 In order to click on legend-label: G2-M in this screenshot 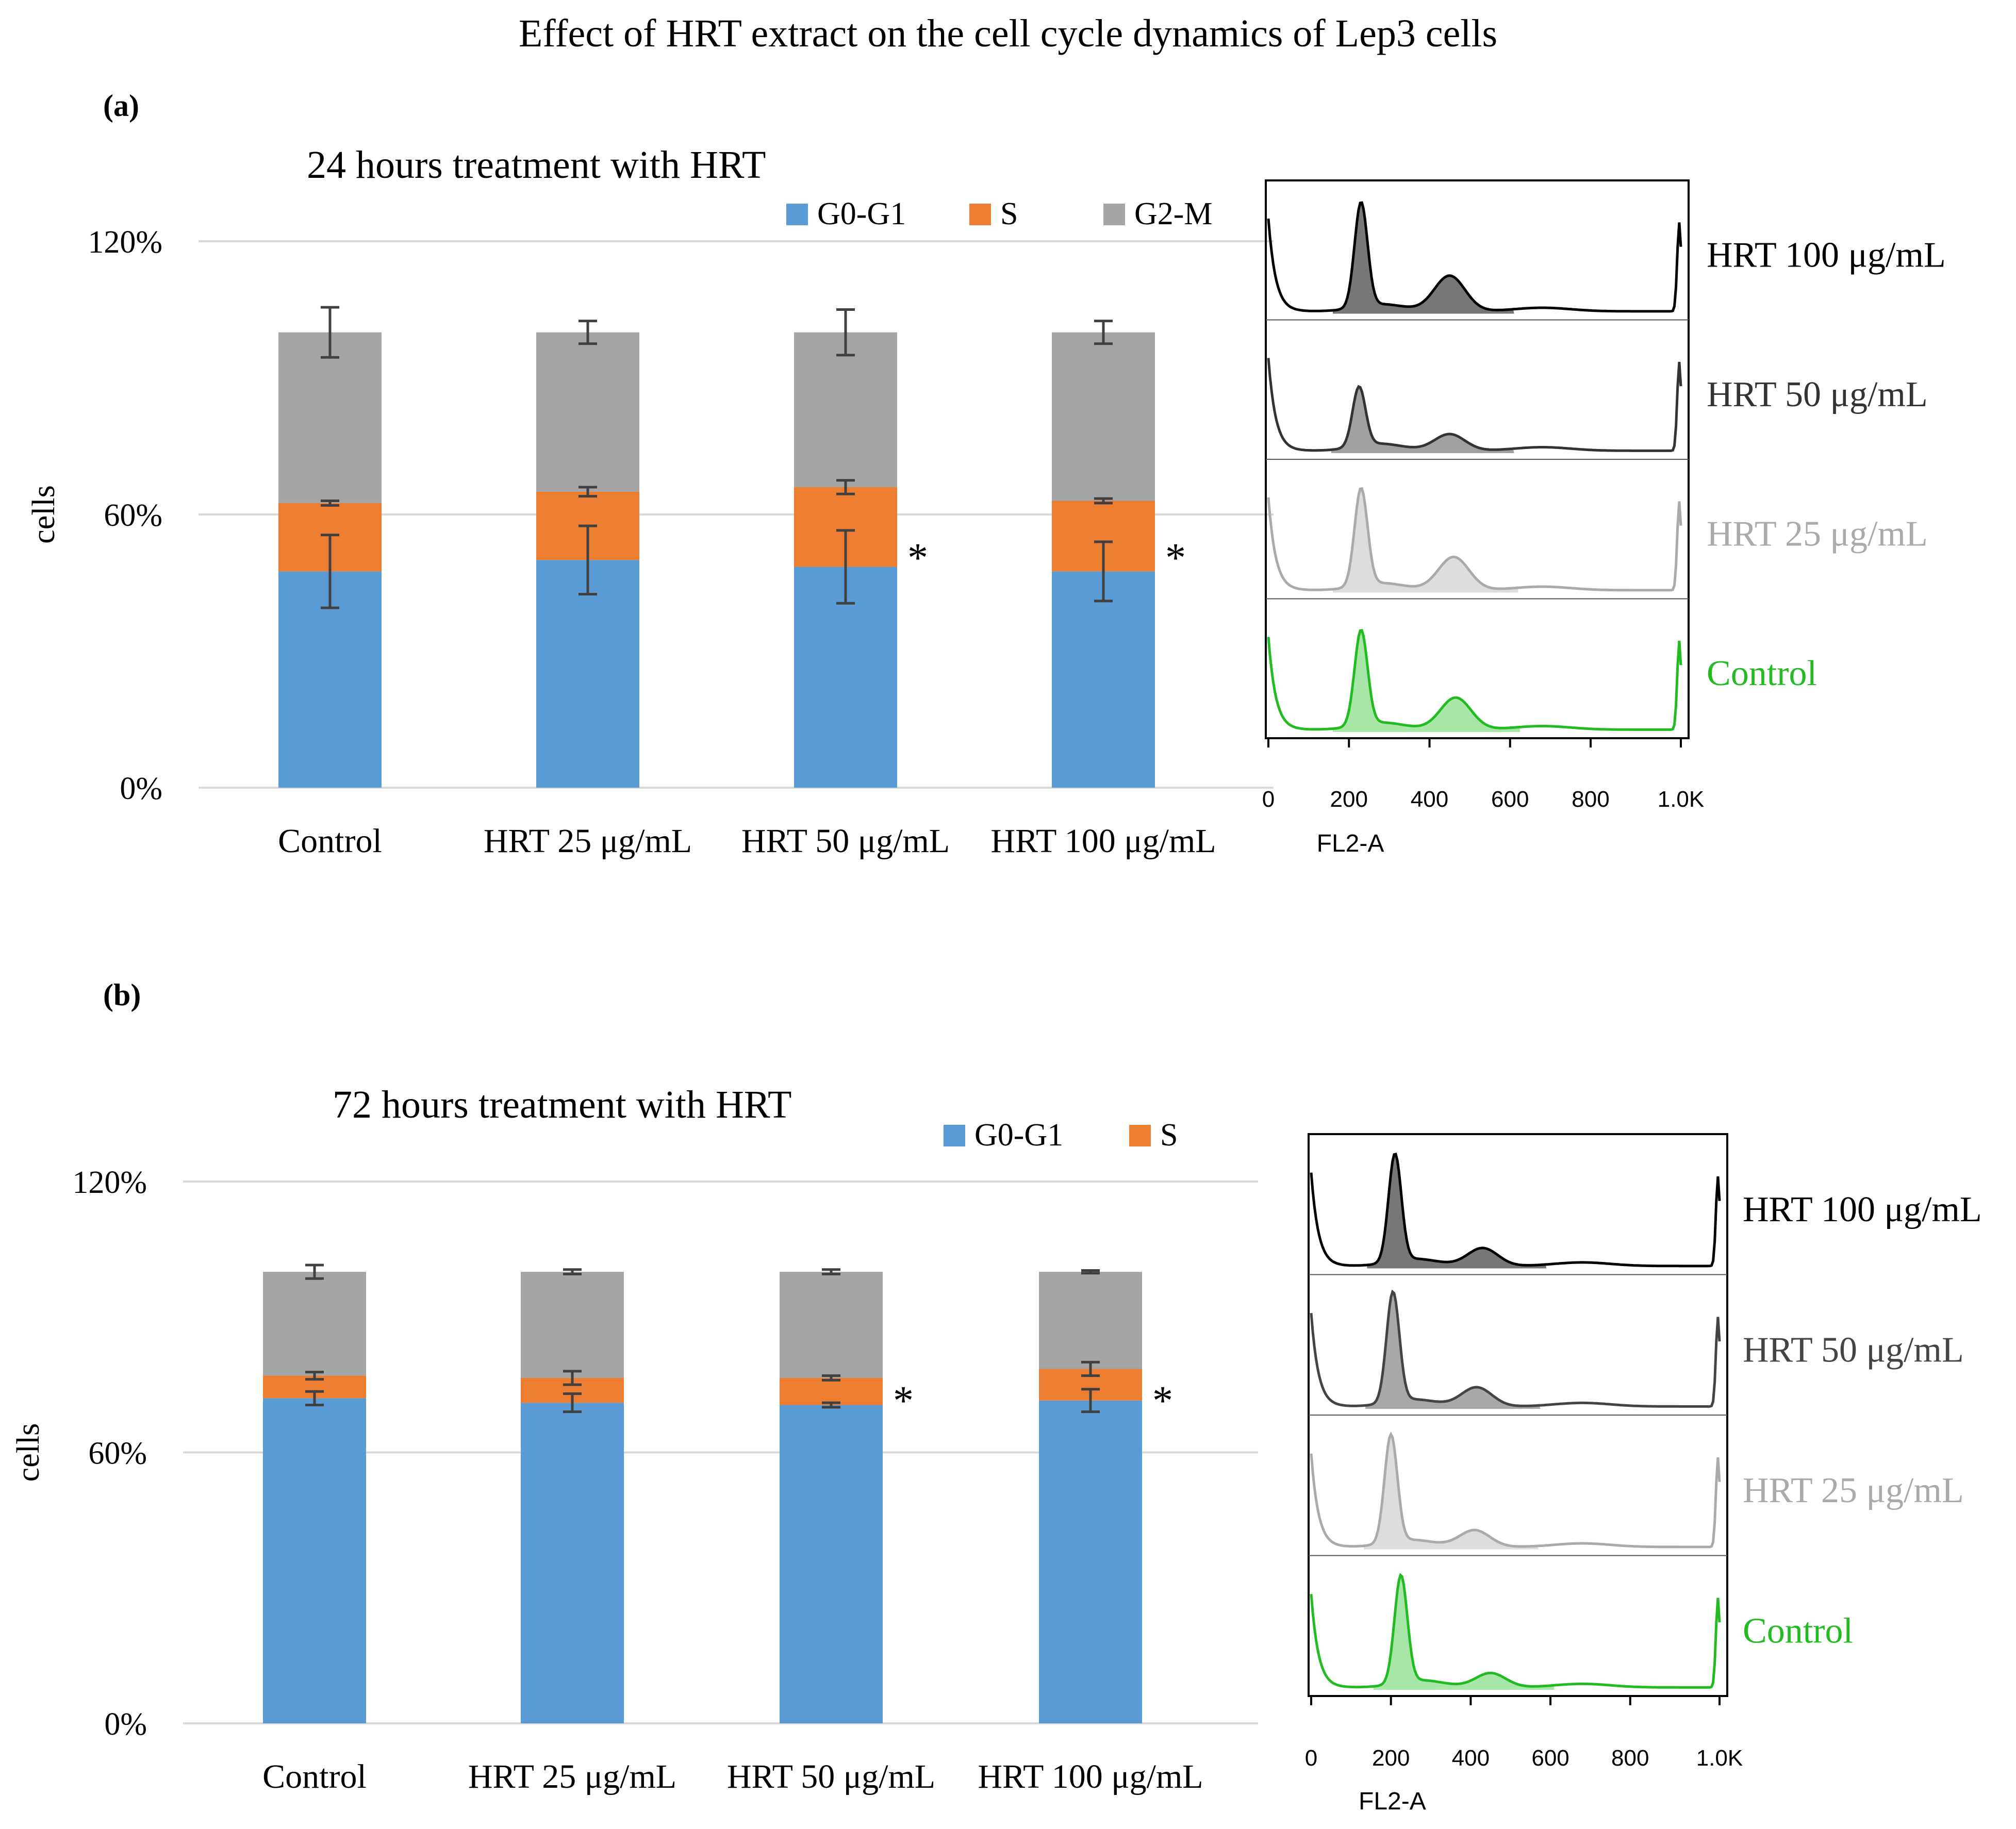, I will do `click(1173, 213)`.